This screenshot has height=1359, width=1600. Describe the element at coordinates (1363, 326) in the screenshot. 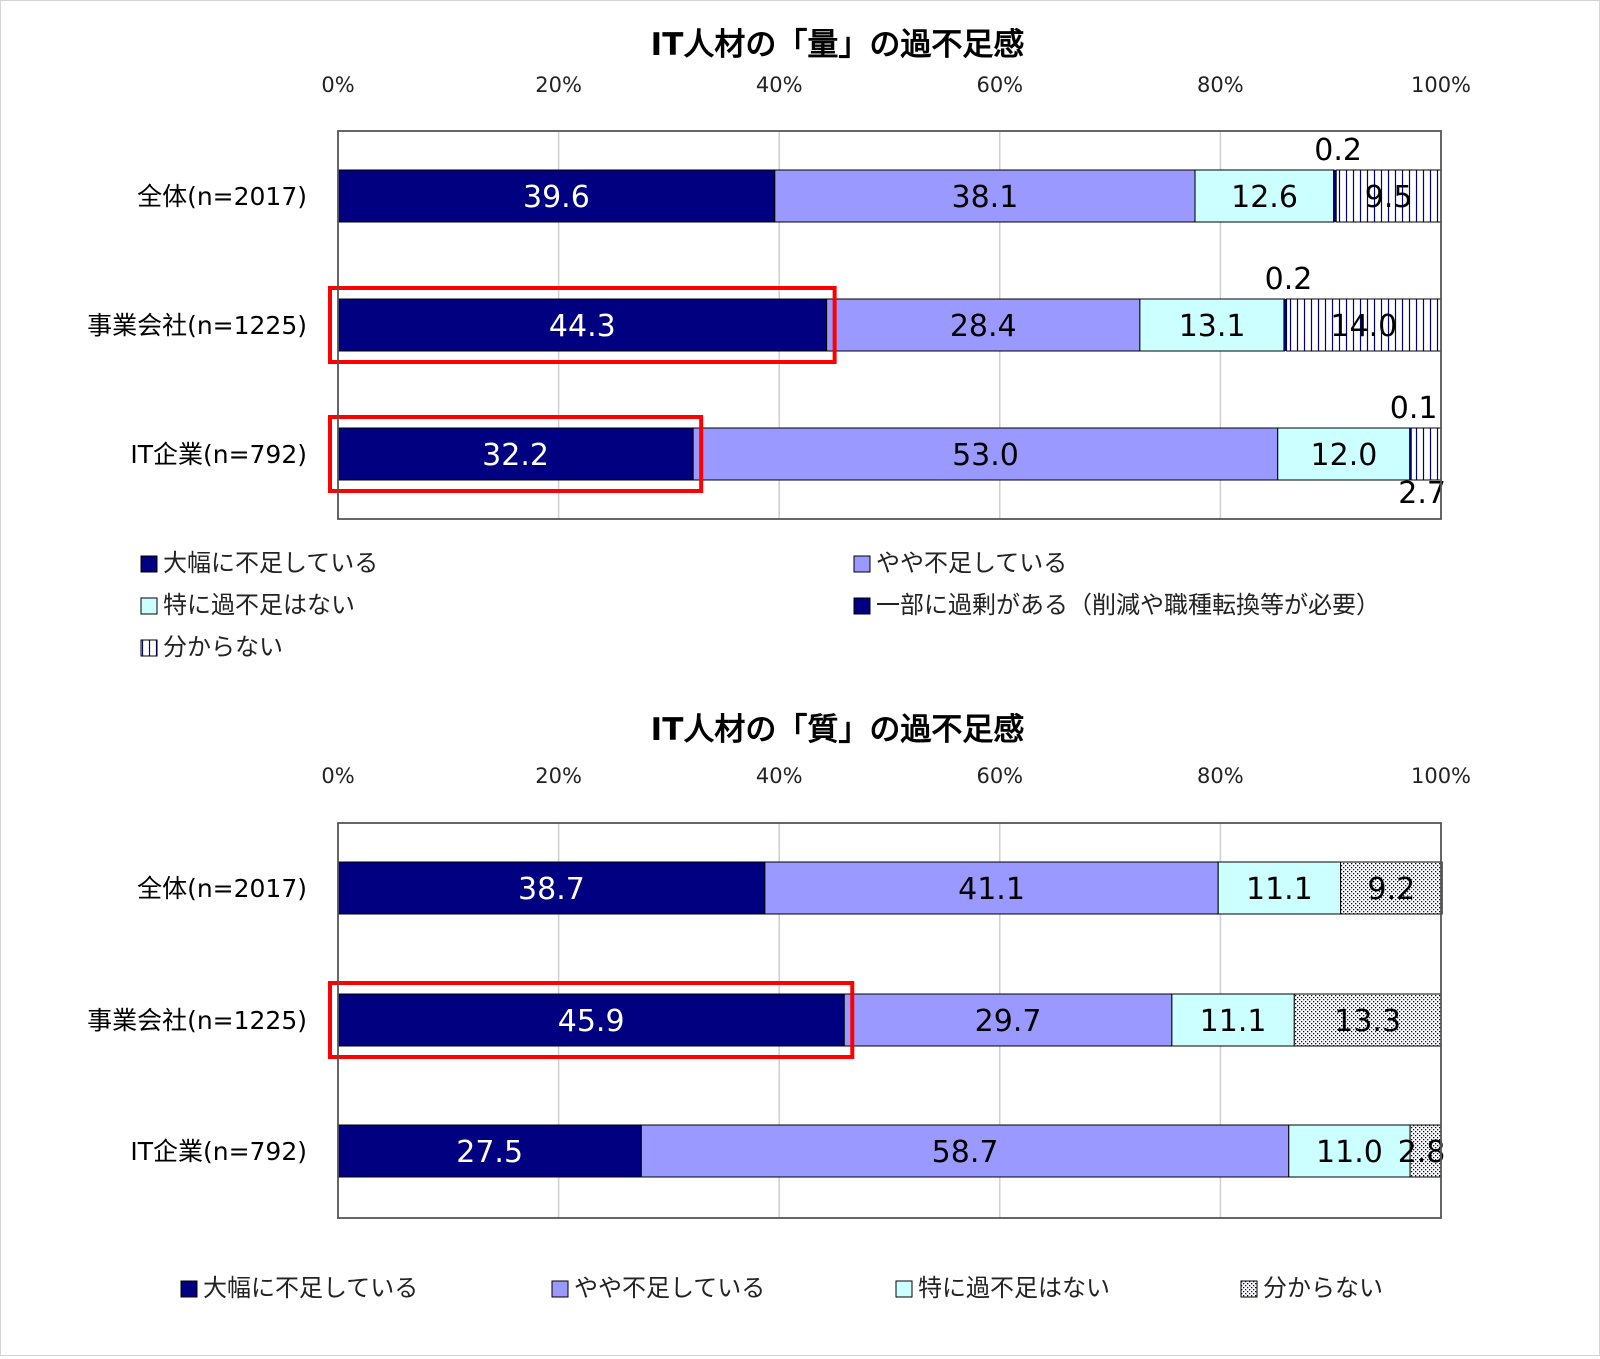

I see `data-label: 14.0` at that location.